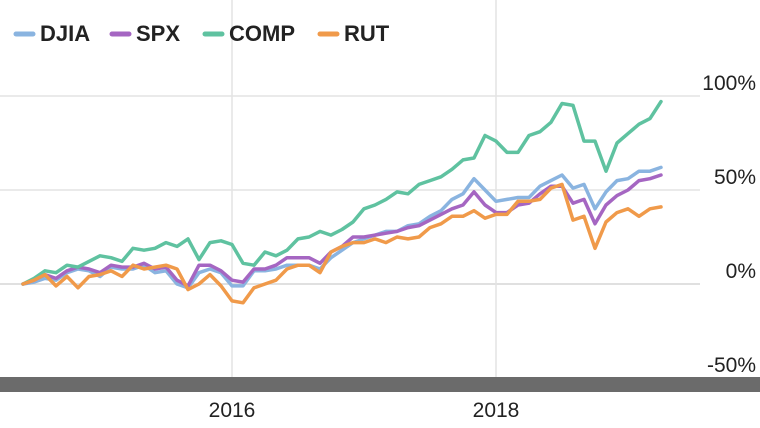  I want to click on legend-label-spx: SPX, so click(158, 33).